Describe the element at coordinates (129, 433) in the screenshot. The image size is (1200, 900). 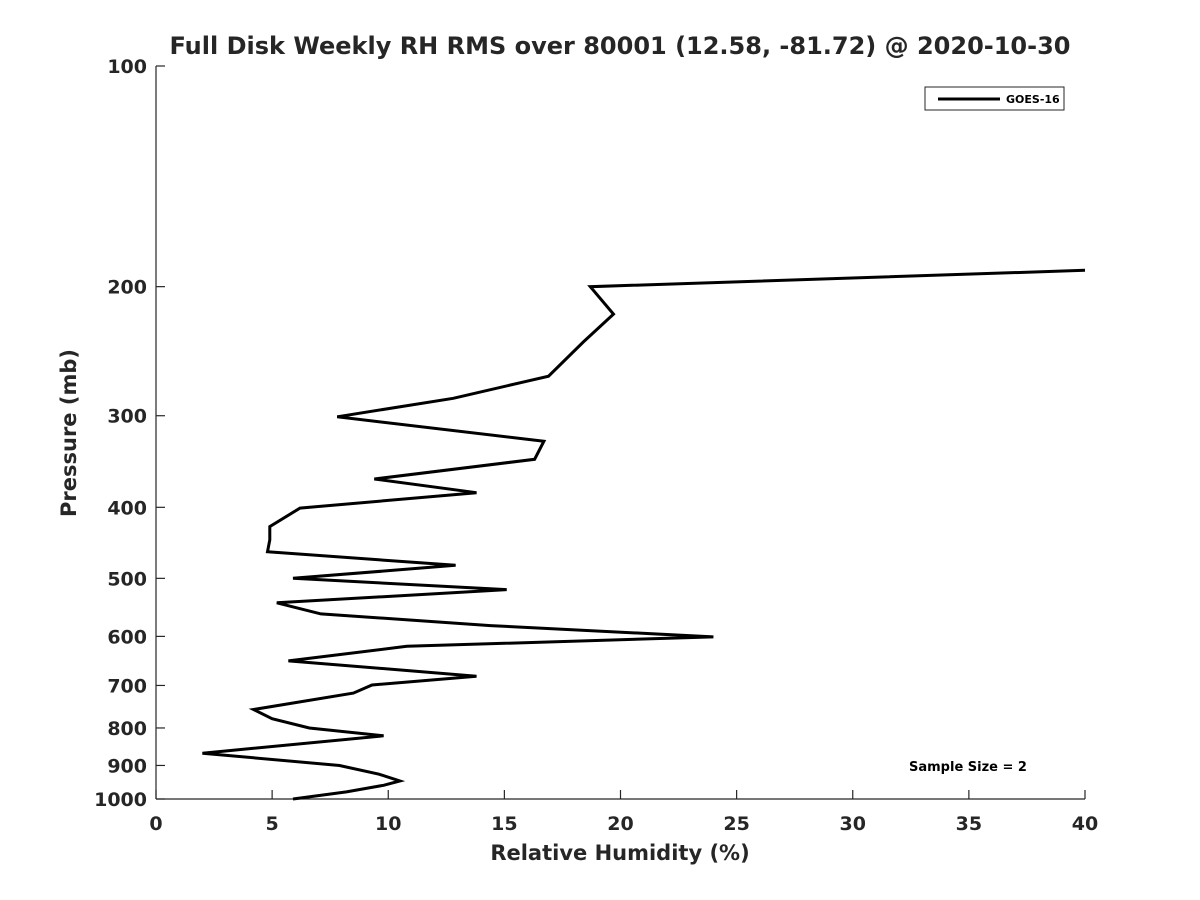
I see `y-ticks: 100 200 300 400 500 600 700 800 900 1000` at that location.